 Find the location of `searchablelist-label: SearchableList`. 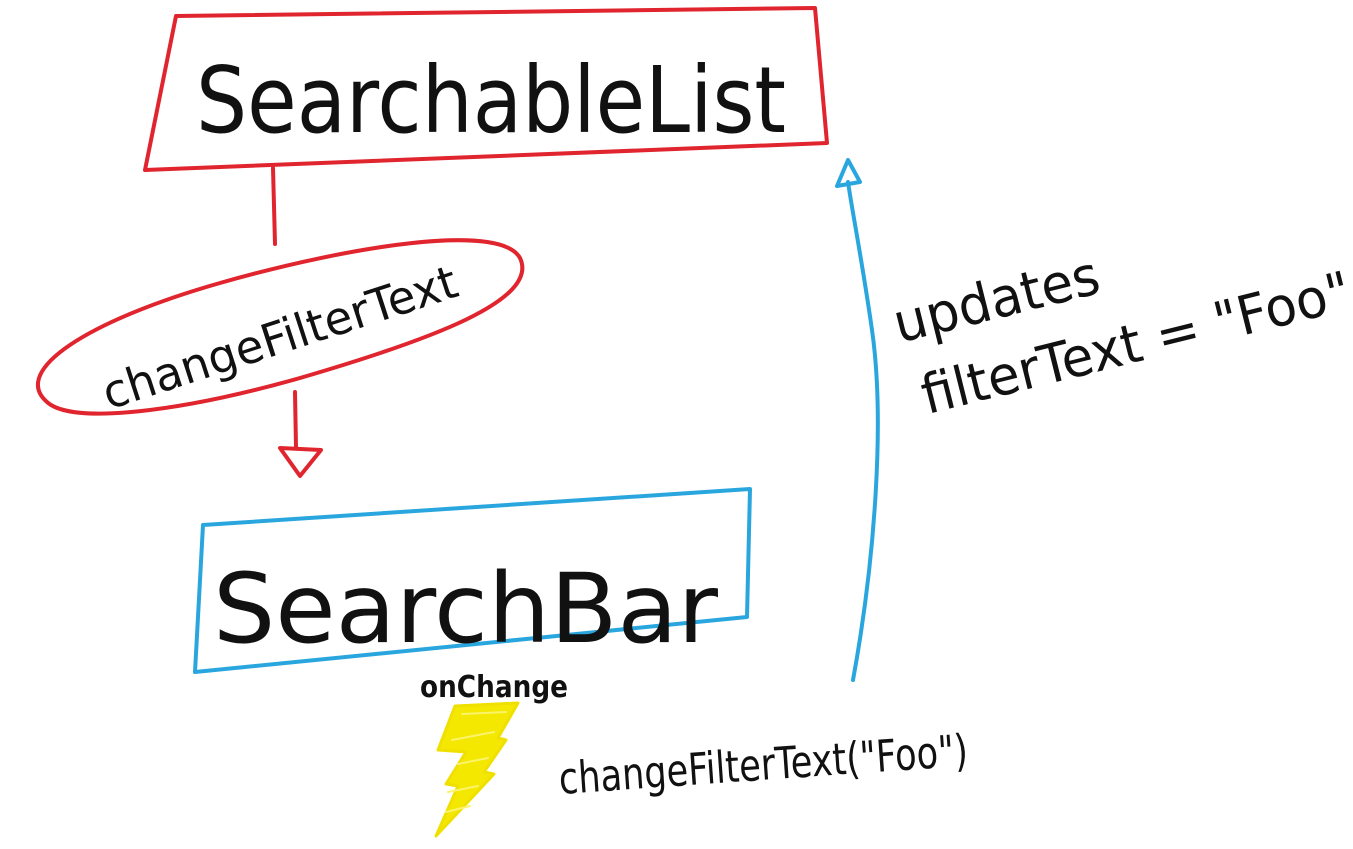

searchablelist-label: SearchableList is located at coordinates (491, 100).